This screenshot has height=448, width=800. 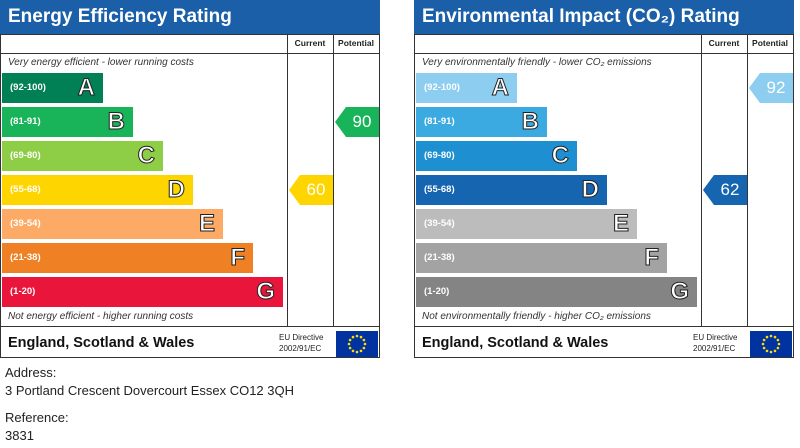 I want to click on band-range-label: (39-54), so click(x=25, y=223).